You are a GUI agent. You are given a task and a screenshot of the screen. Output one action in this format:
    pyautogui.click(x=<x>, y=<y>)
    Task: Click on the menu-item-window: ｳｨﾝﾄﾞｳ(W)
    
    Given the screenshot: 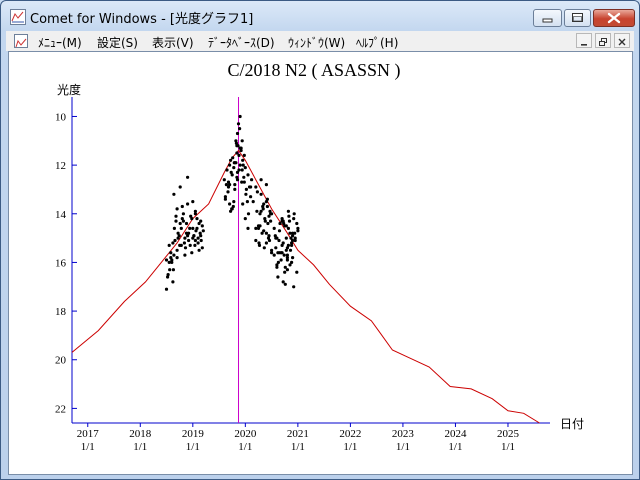 What is the action you would take?
    pyautogui.click(x=317, y=43)
    